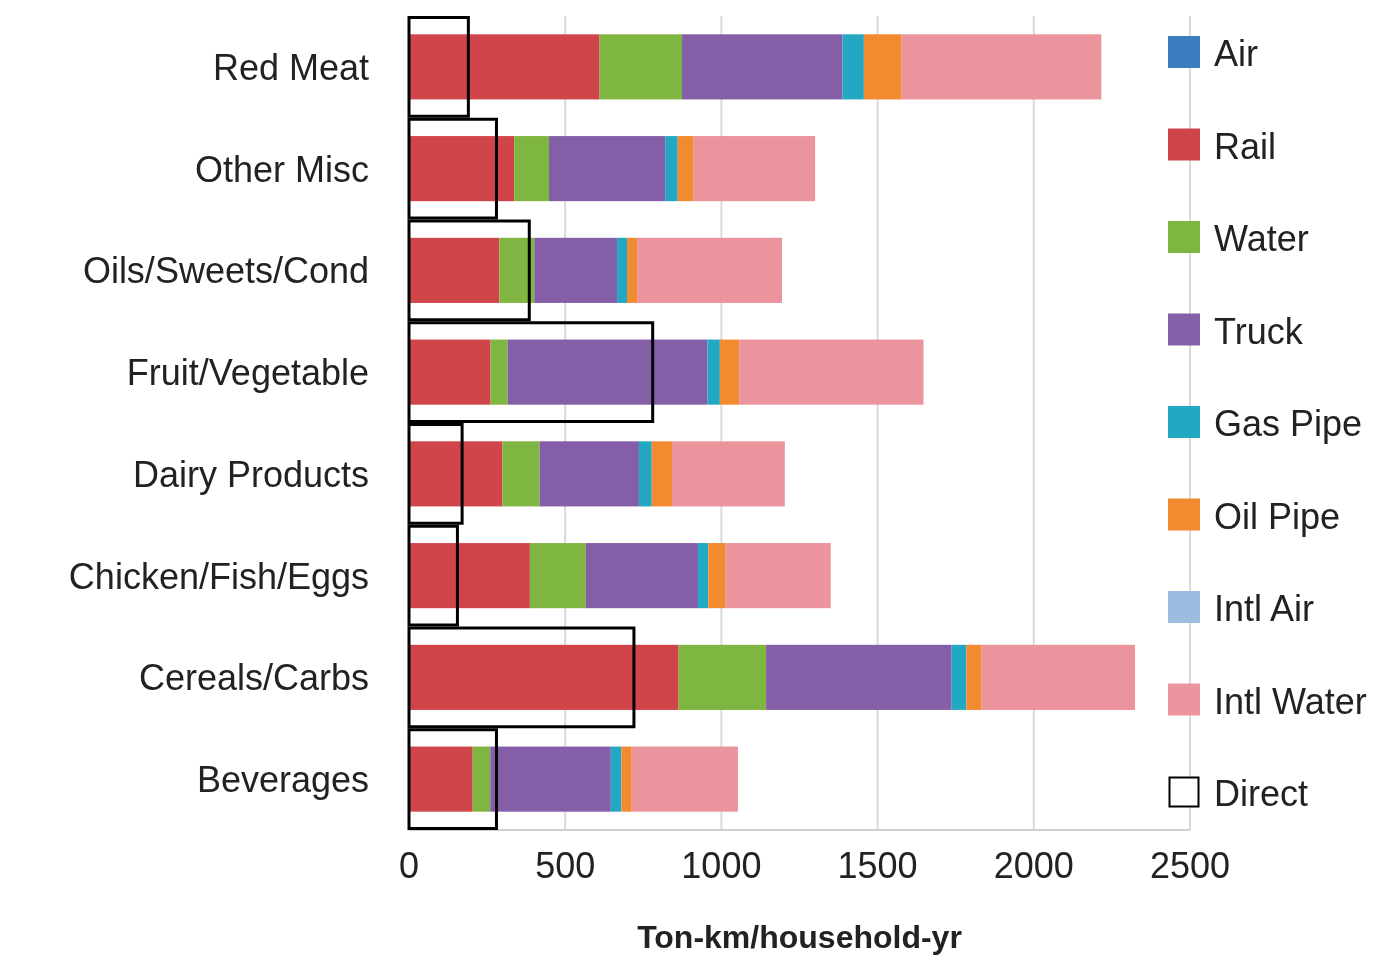 The height and width of the screenshot is (974, 1396). What do you see at coordinates (1290, 701) in the screenshot?
I see `legend-label: Intl Water` at bounding box center [1290, 701].